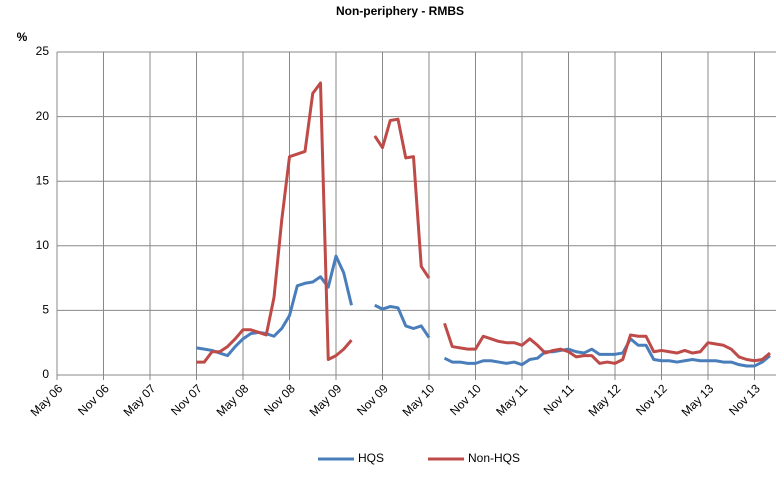 This screenshot has height=478, width=776. I want to click on x-tick-label: Nov 07, so click(186, 399).